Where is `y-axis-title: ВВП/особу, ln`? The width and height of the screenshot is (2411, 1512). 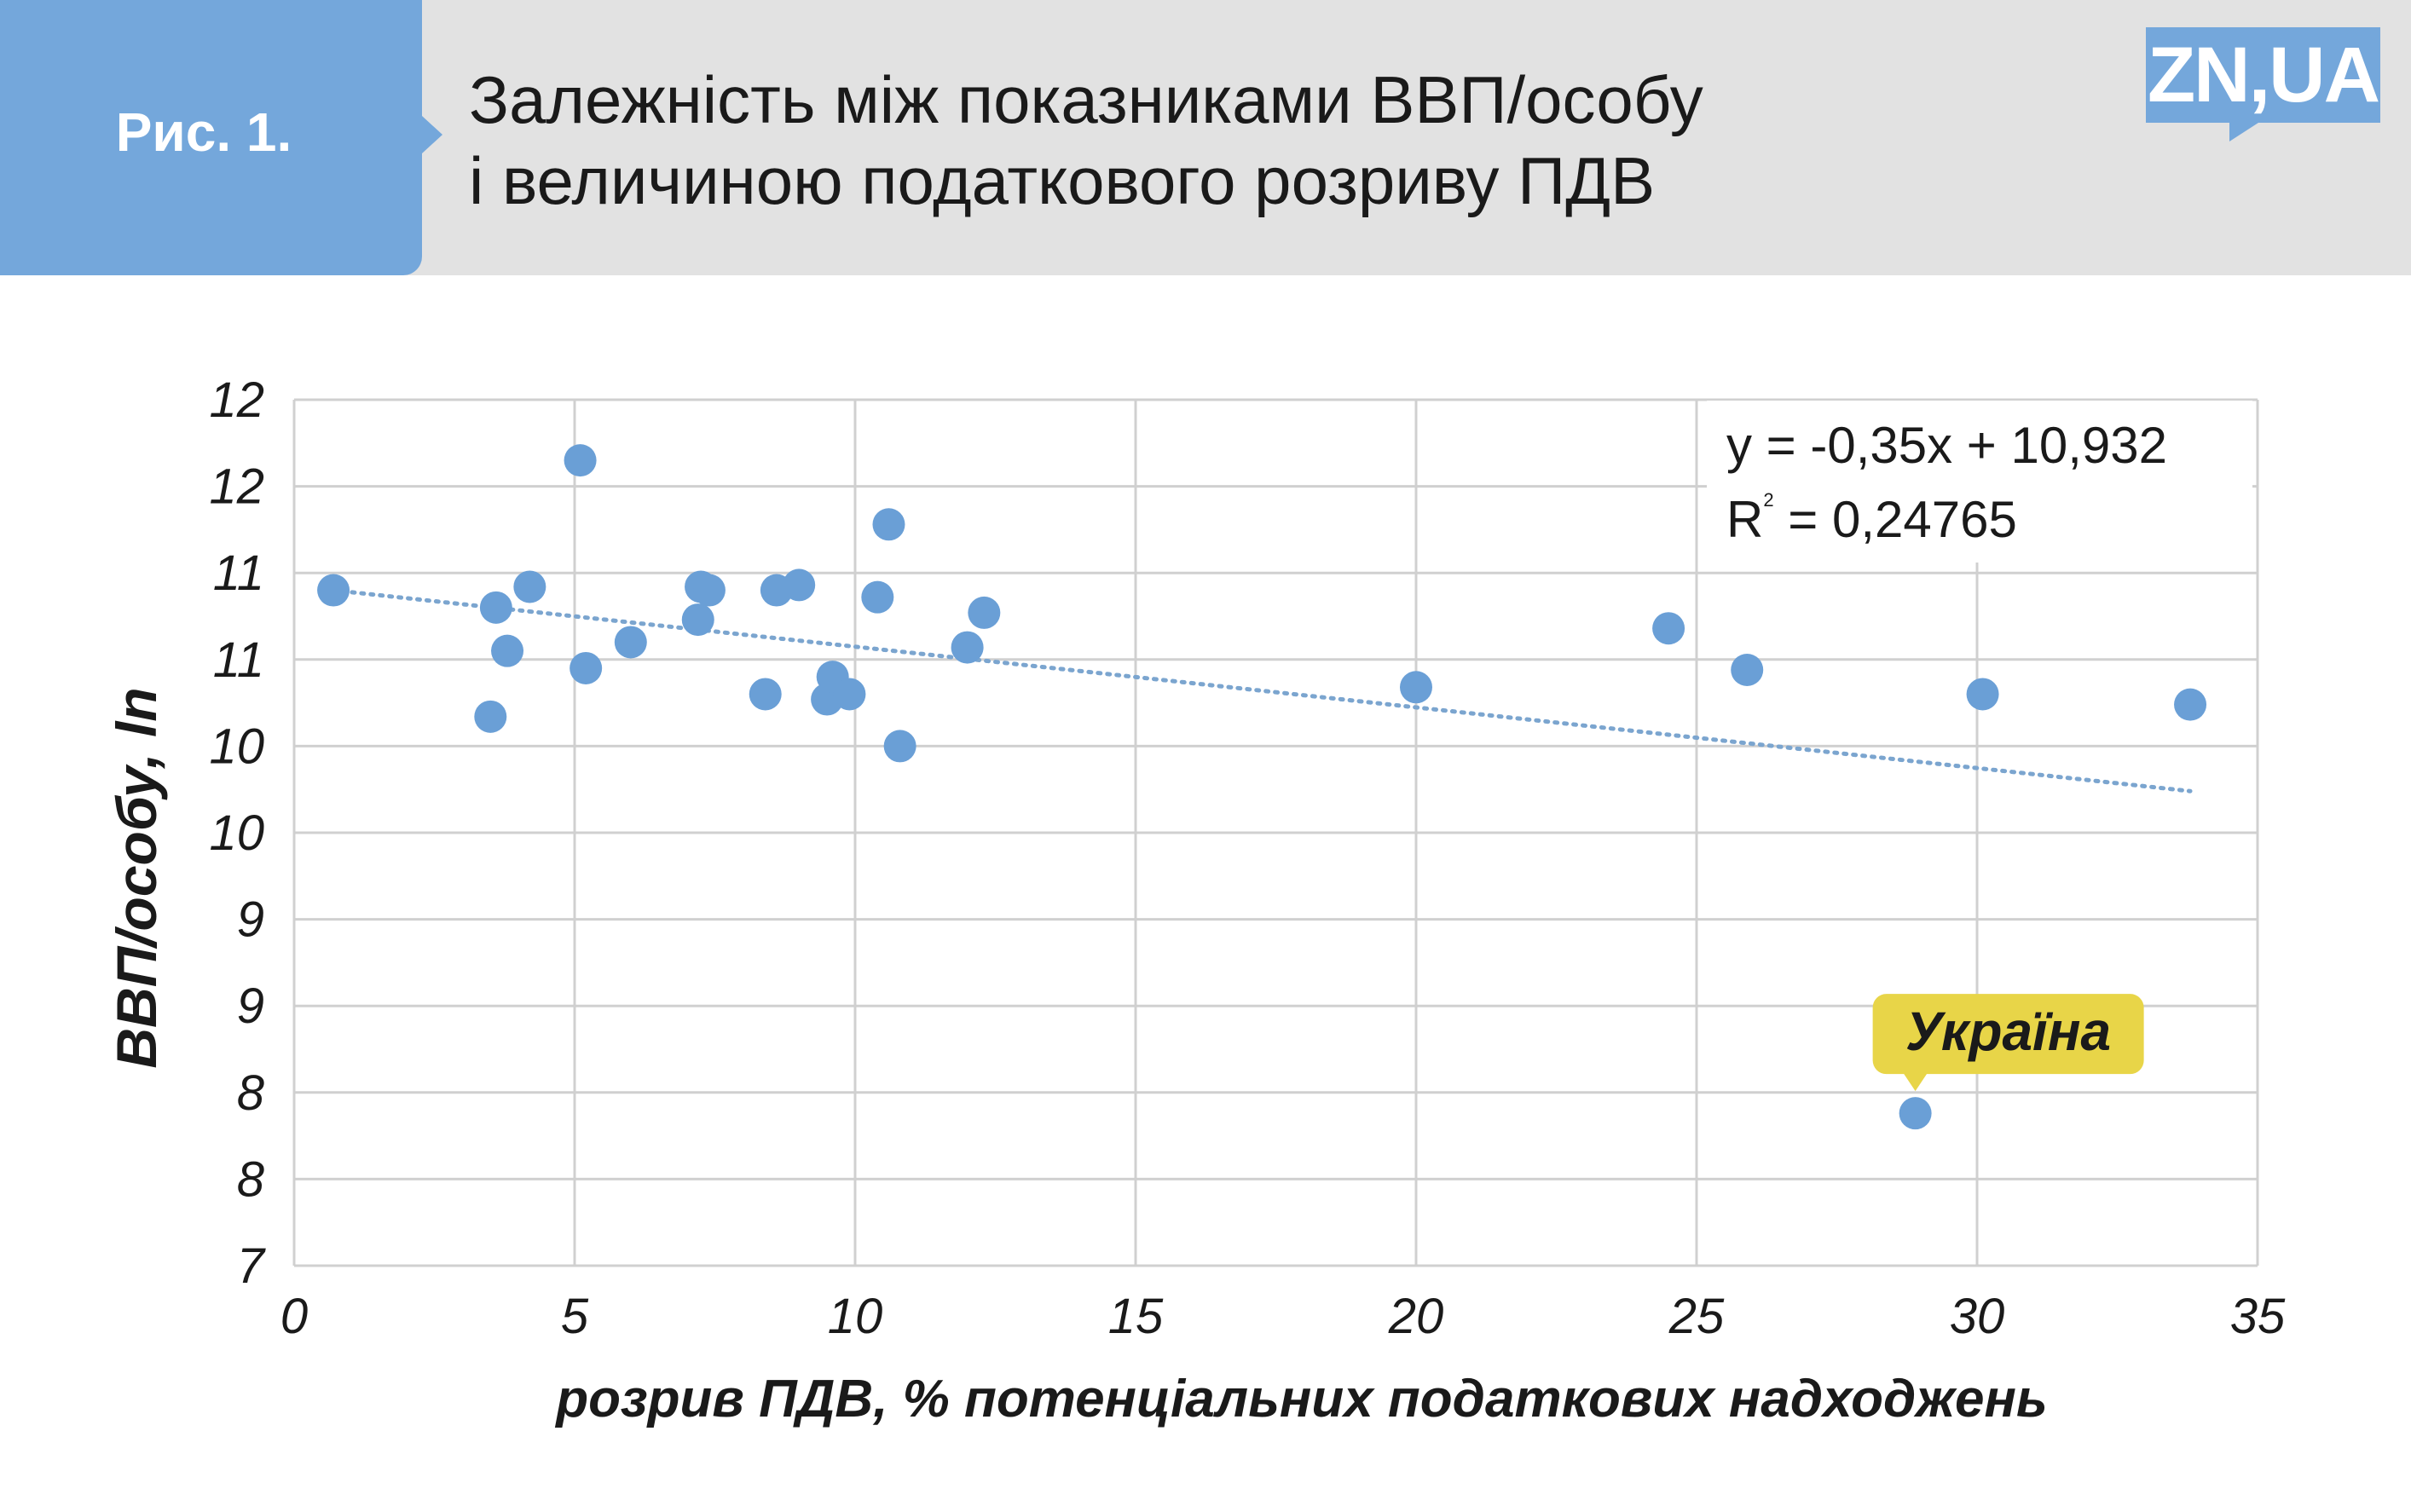
y-axis-title: ВВП/особу, ln is located at coordinates (137, 877).